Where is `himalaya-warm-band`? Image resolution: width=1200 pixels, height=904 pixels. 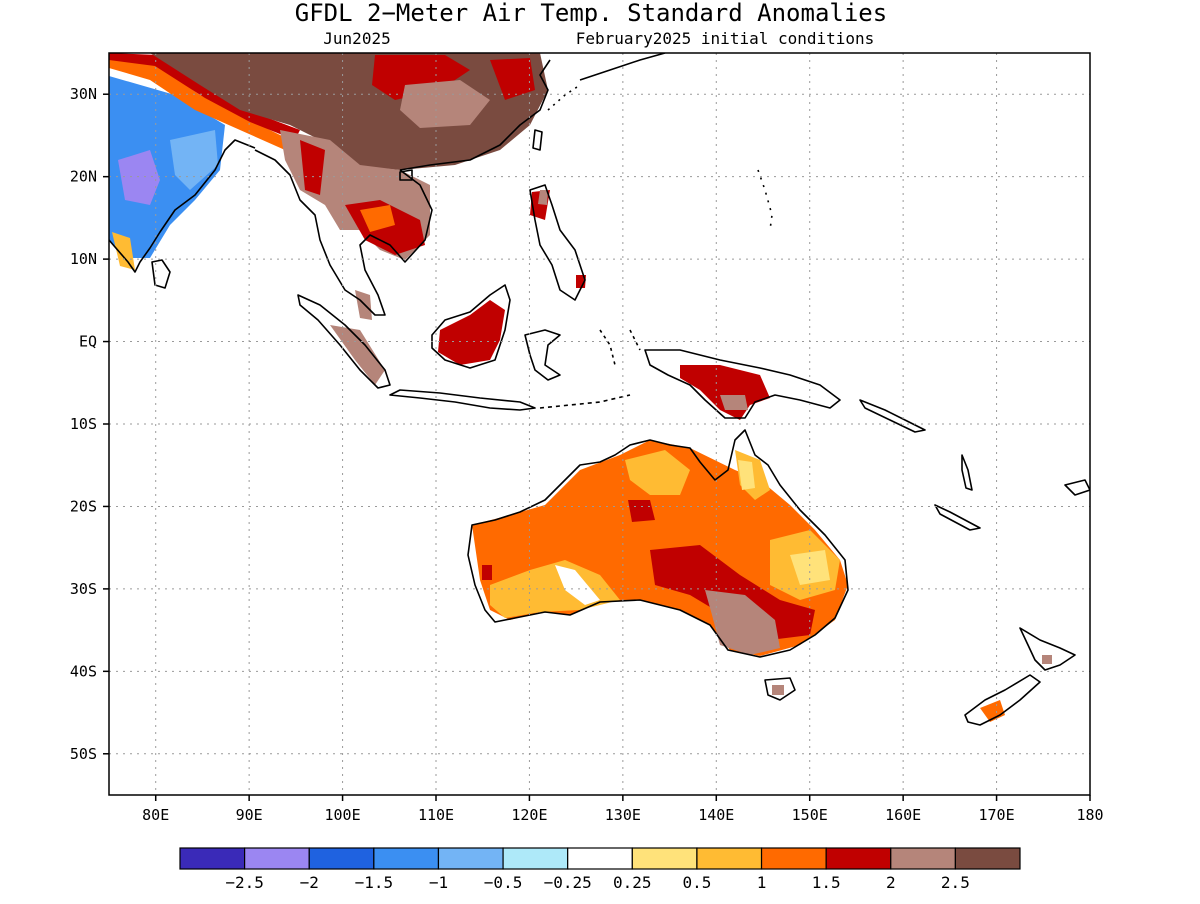 himalaya-warm-band is located at coordinates (199, 102).